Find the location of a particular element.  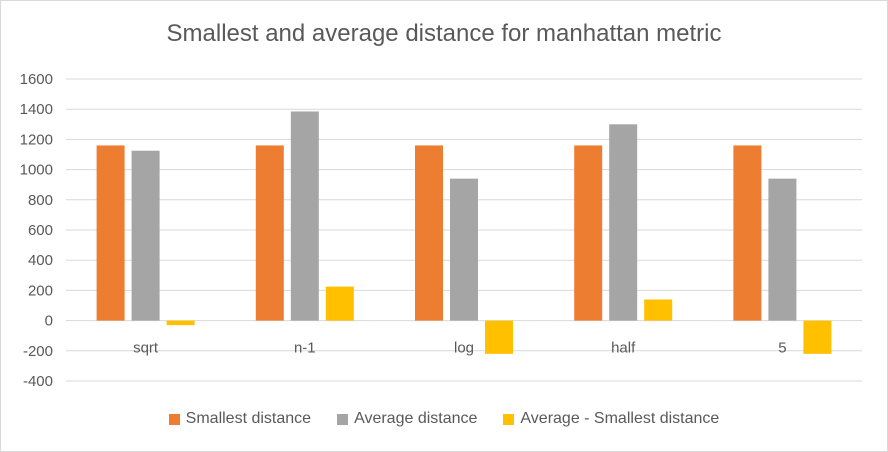

y-tick-label: -200 is located at coordinates (38, 351).